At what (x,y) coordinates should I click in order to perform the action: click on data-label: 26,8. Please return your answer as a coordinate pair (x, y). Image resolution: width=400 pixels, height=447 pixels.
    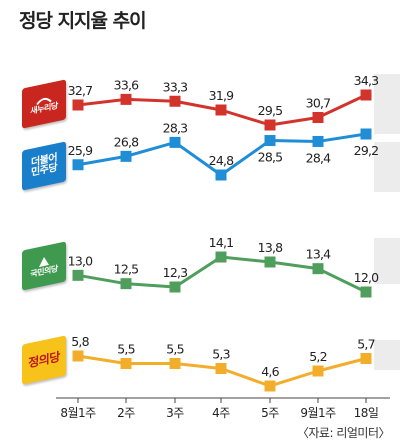
    Looking at the image, I should click on (126, 141).